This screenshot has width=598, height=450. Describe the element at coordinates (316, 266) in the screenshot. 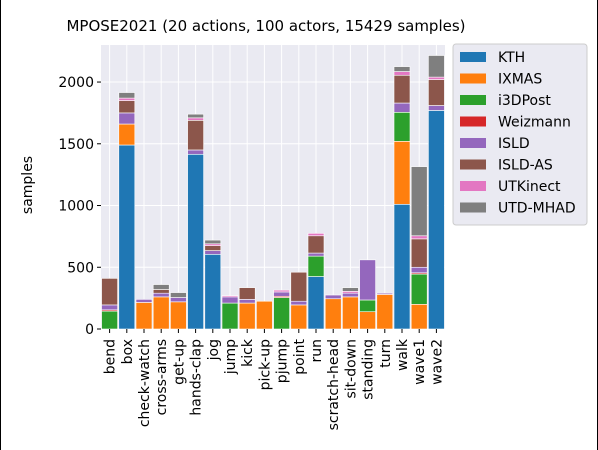

I see `bar-segment-run-i3dpost` at that location.